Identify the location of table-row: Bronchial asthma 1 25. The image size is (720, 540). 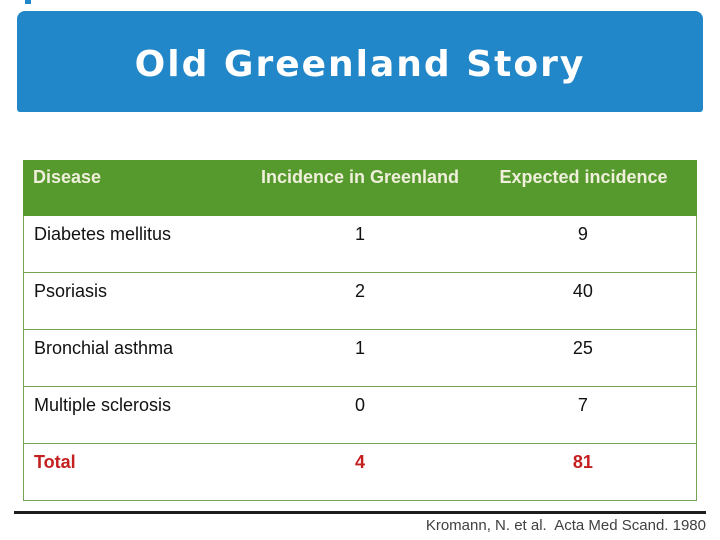
(360, 357).